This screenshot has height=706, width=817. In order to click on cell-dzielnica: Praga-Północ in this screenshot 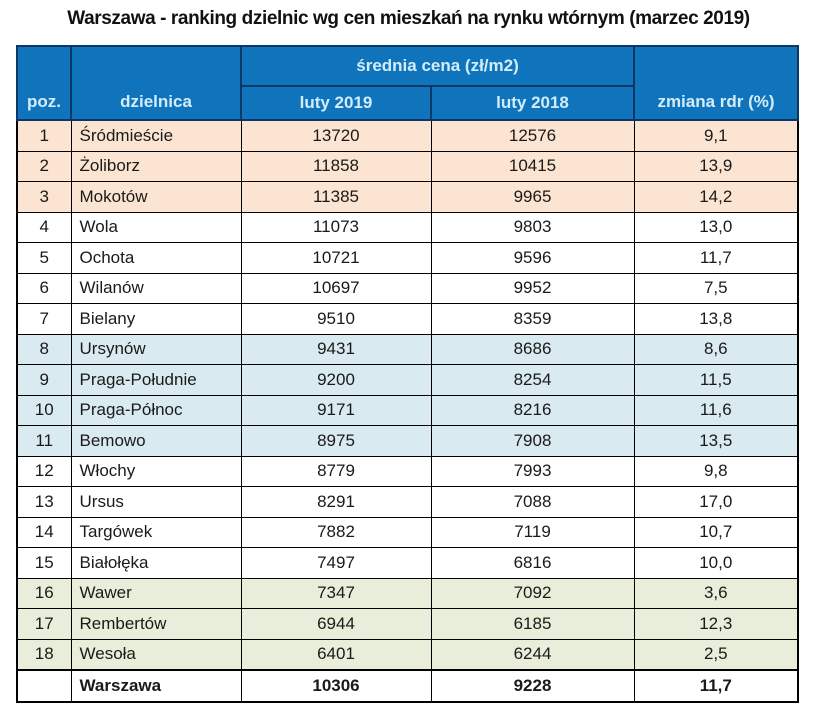, I will do `click(156, 410)`.